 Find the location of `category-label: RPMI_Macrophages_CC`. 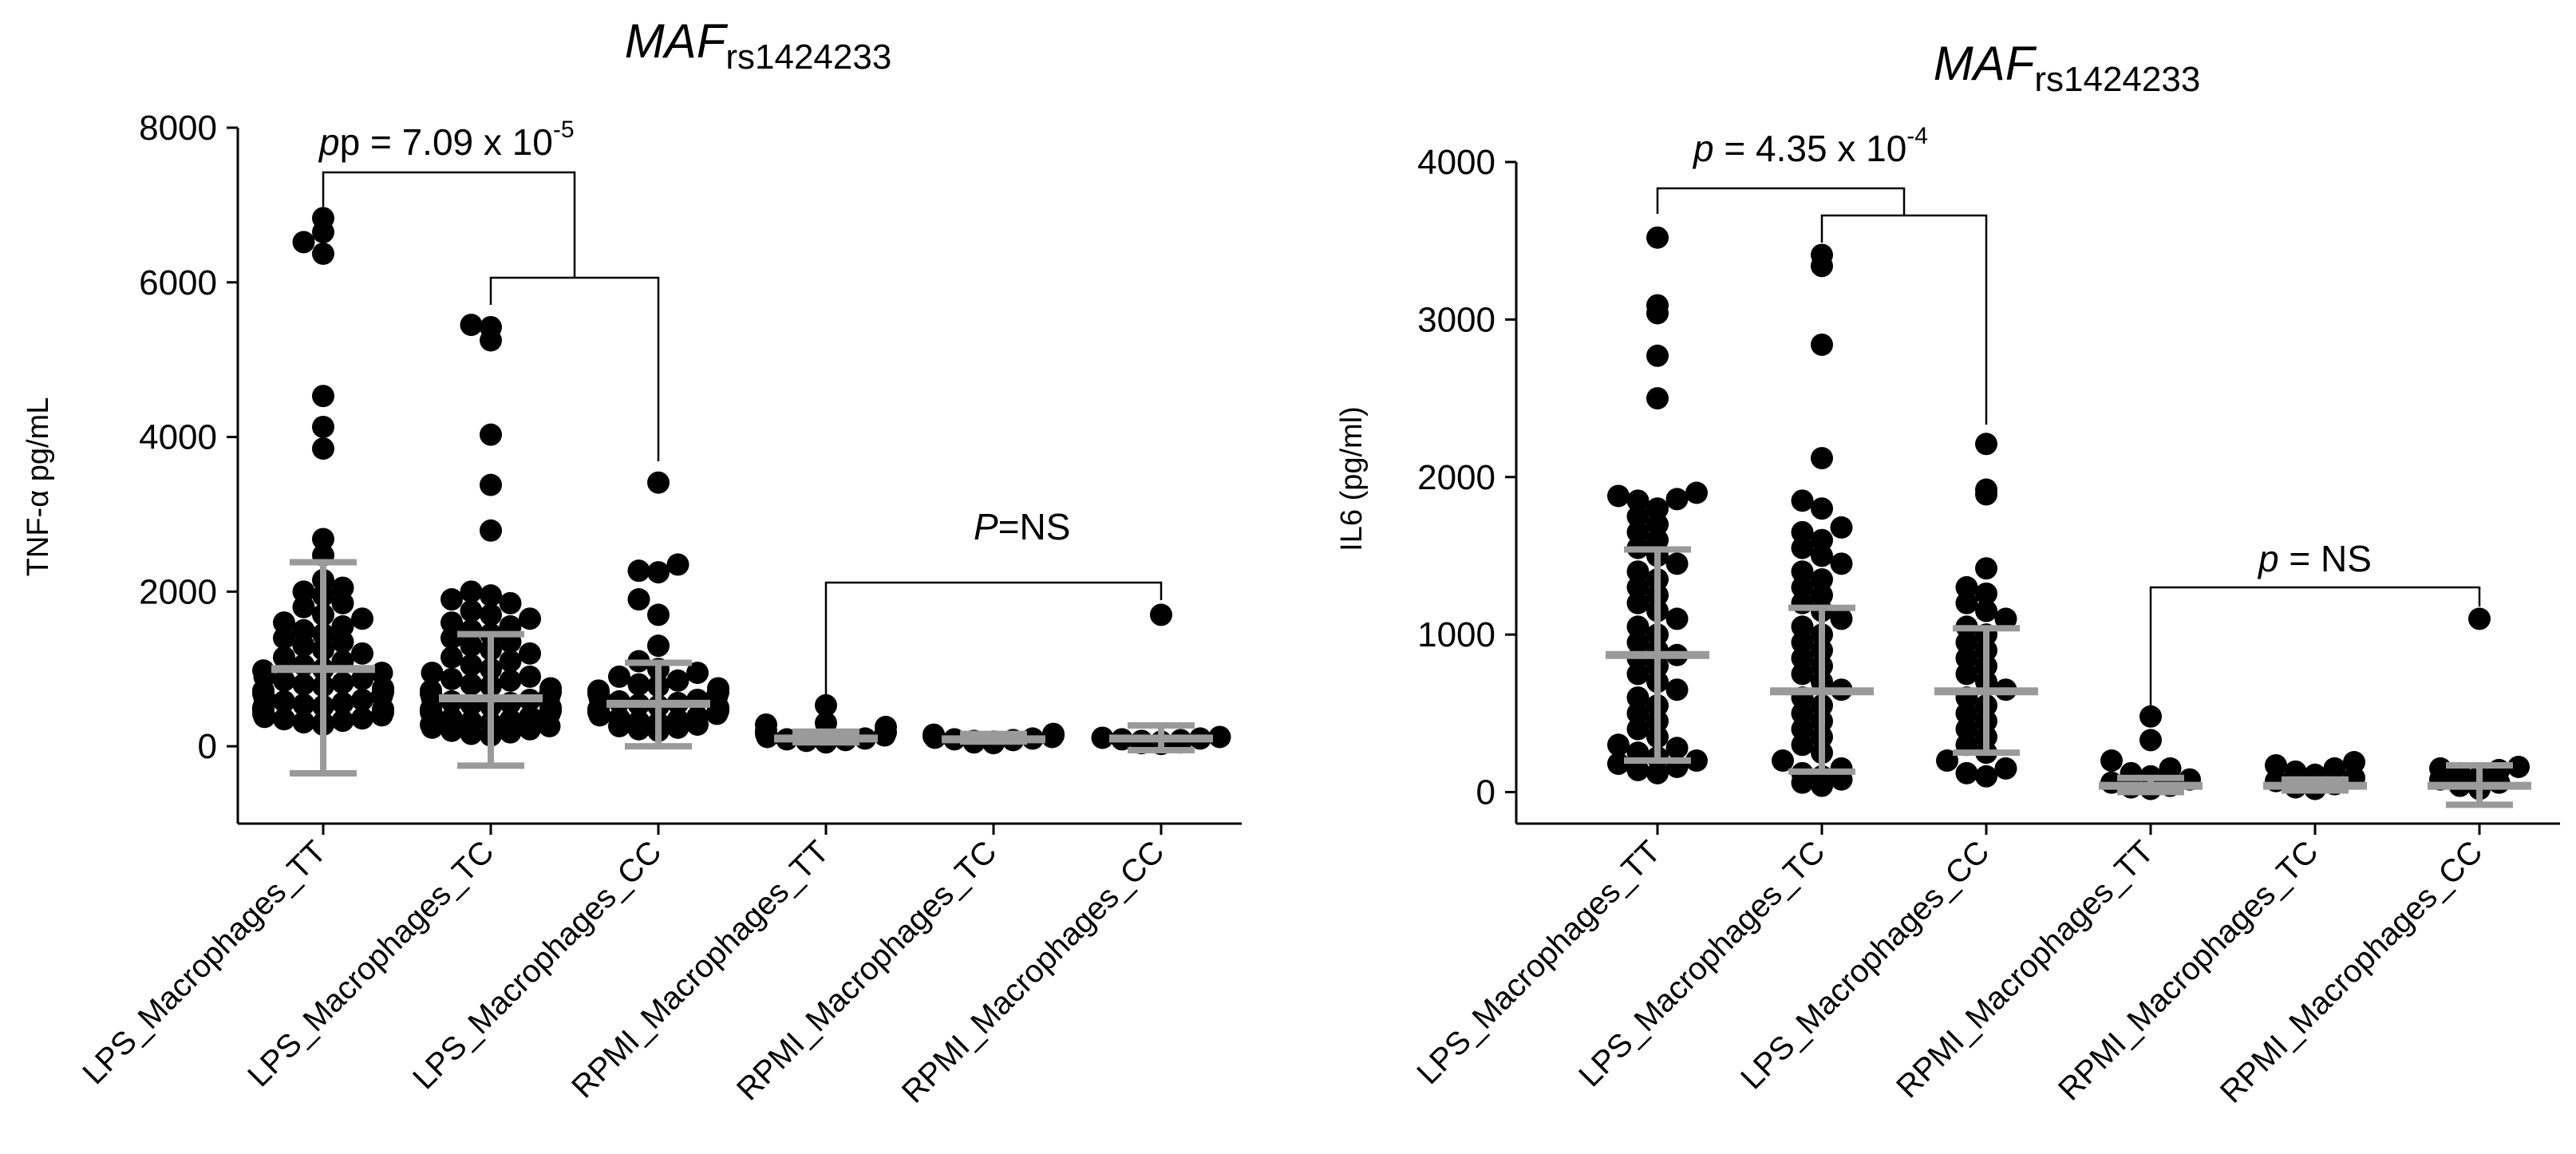

category-label: RPMI_Macrophages_CC is located at coordinates (2352, 972).